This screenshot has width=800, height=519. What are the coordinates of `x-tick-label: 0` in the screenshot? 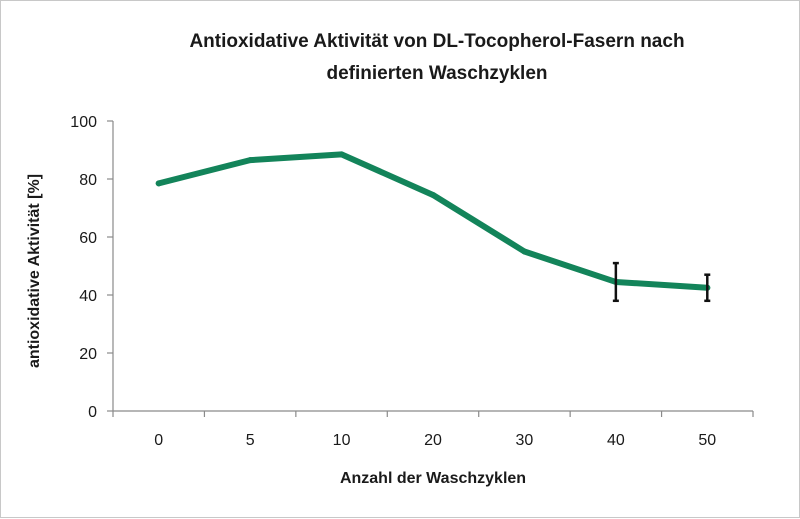 It's located at (158, 440).